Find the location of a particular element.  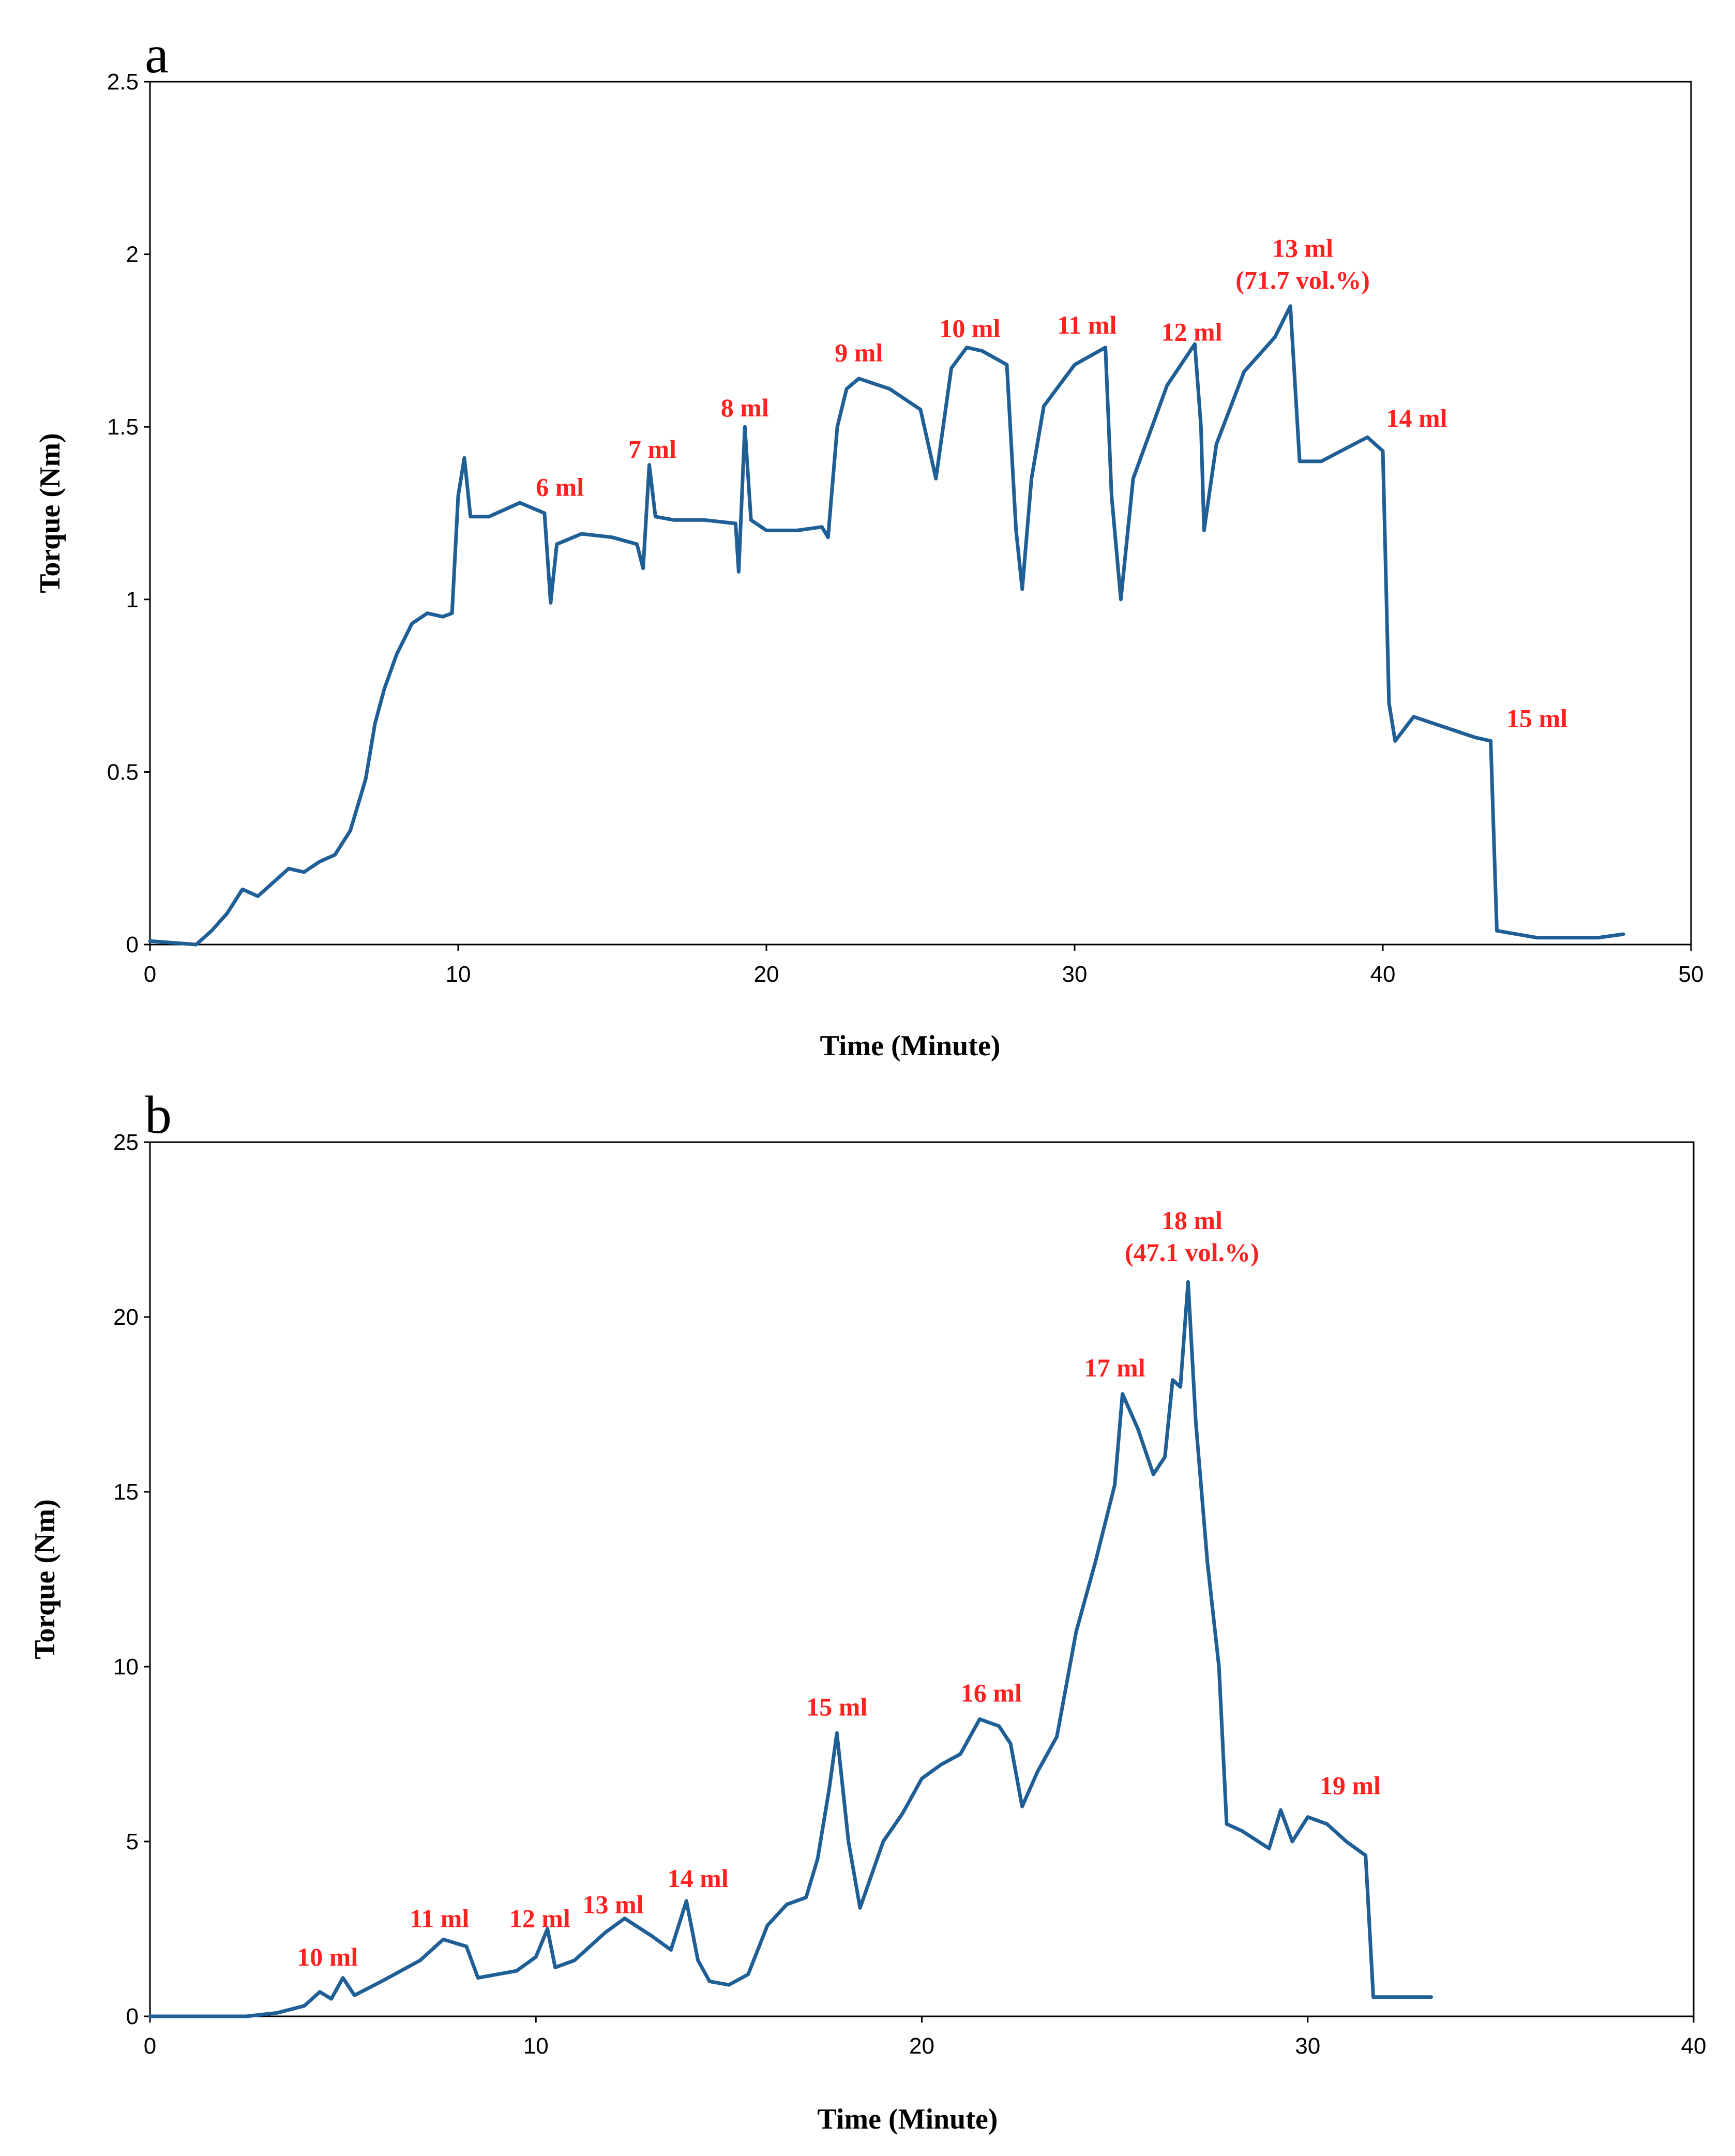

y-tick-label: 1 is located at coordinates (132, 599).